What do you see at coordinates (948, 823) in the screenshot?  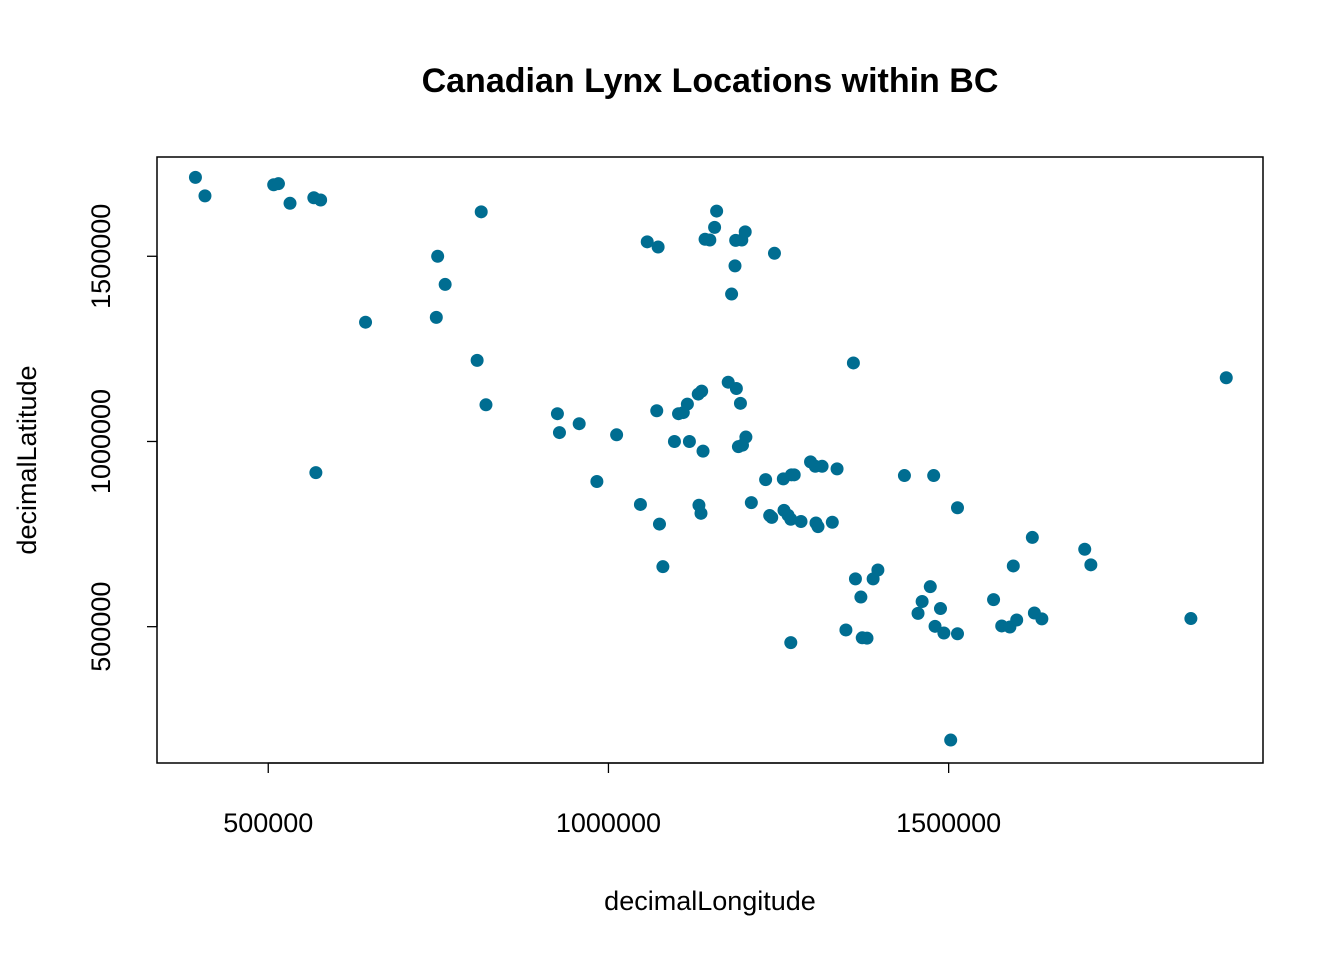 I see `x-tick-label: 1500000` at bounding box center [948, 823].